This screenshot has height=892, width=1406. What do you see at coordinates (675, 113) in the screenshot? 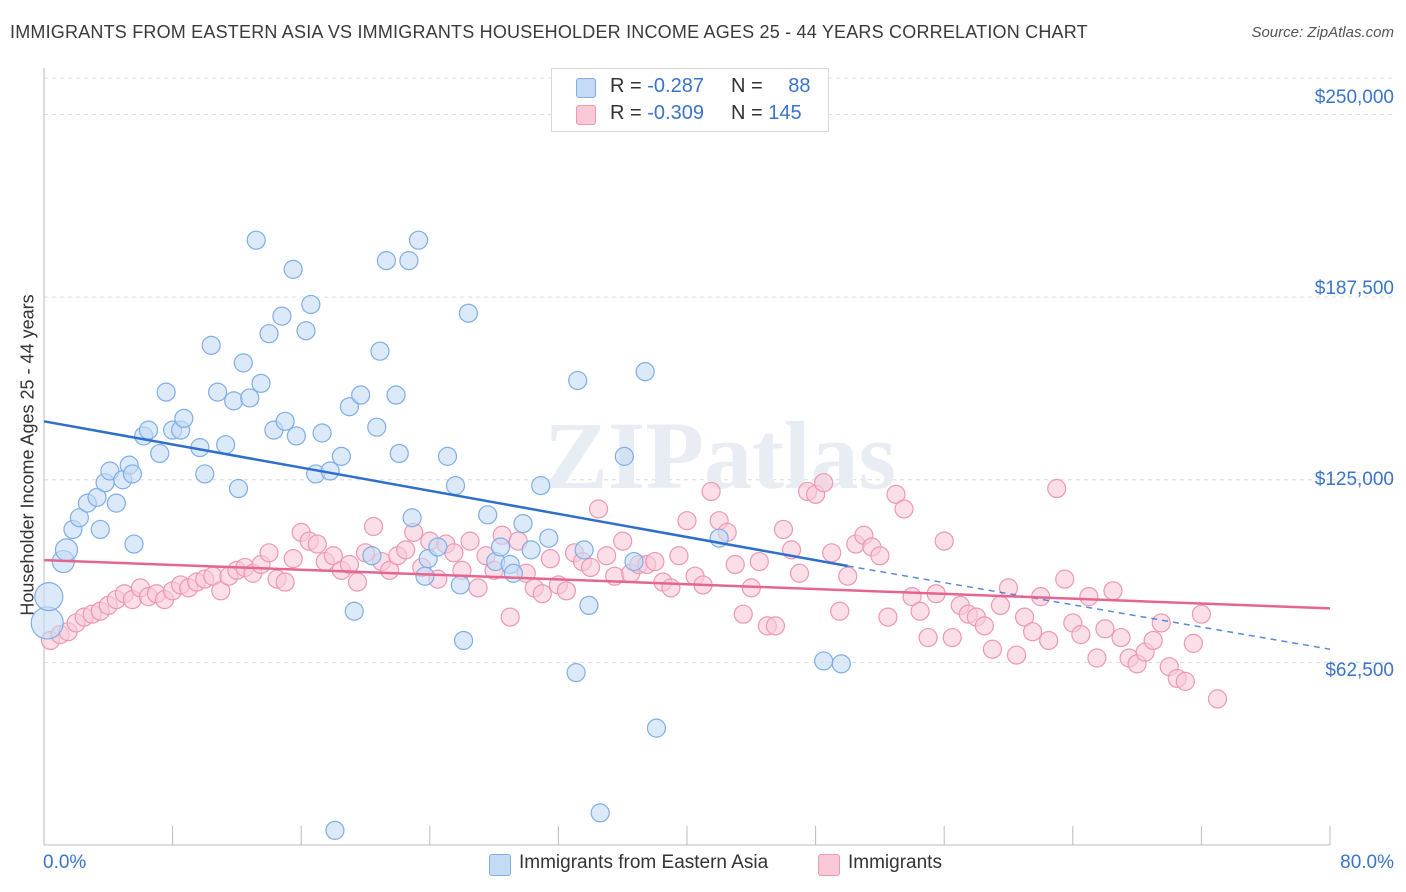
I see `legend-r-value: -0.309` at bounding box center [675, 113].